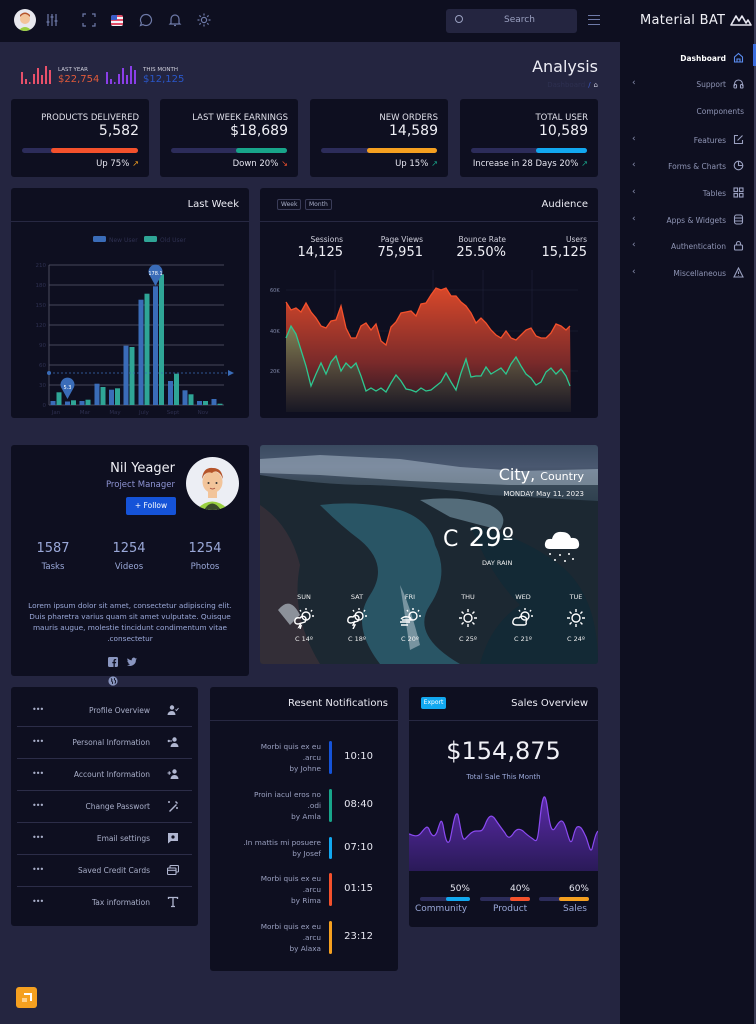 The height and width of the screenshot is (1024, 756). What do you see at coordinates (687, 193) in the screenshot?
I see `sidebar-item-tables: ‹ Tables` at bounding box center [687, 193].